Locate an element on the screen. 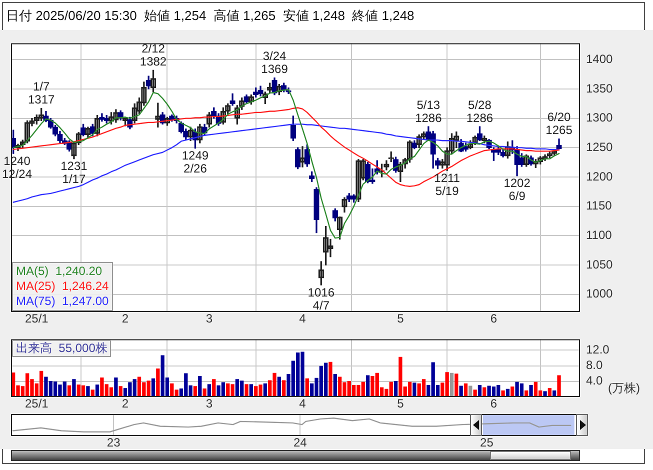 Image resolution: width=653 pixels, height=470 pixels. annotation: 1211 5/19 is located at coordinates (447, 184).